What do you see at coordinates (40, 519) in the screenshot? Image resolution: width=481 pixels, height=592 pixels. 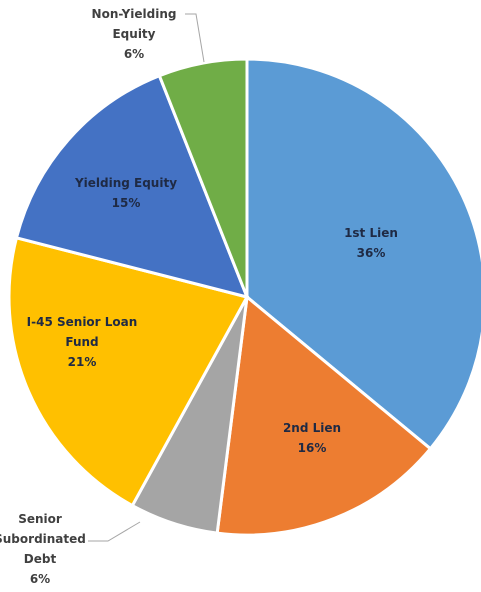 I see `slice-name-line: Senior` at bounding box center [40, 519].